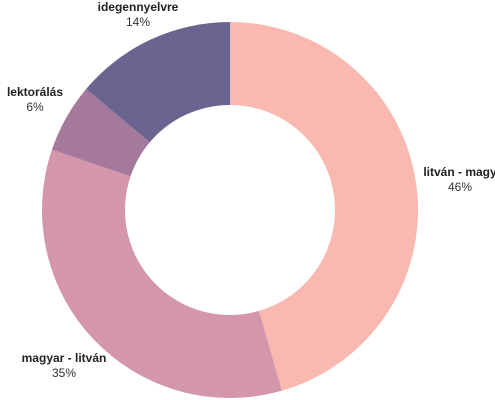  What do you see at coordinates (35, 107) in the screenshot?
I see `slice-label-value-2: 6%` at bounding box center [35, 107].